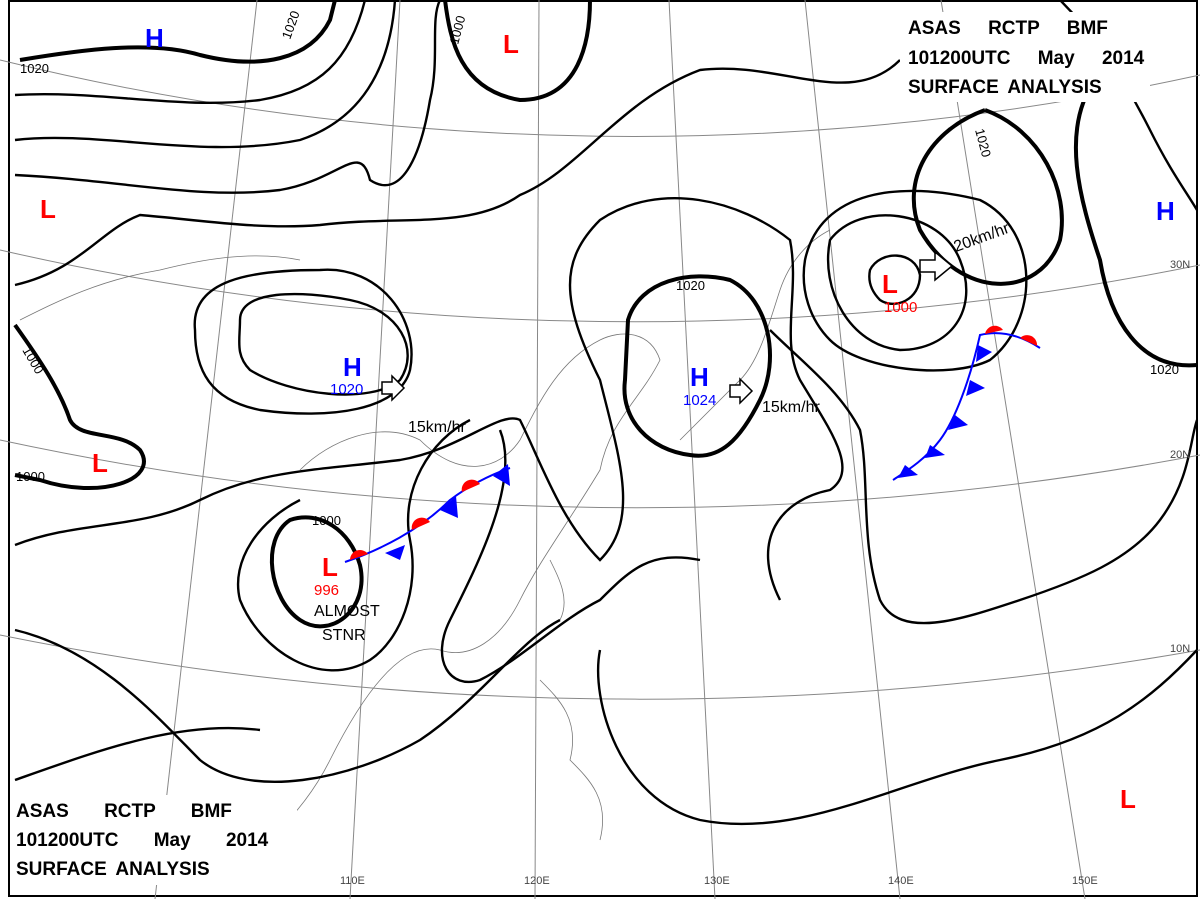 This screenshot has height=899, width=1200. Describe the element at coordinates (699, 400) in the screenshot. I see `central-pressure: 1024` at that location.